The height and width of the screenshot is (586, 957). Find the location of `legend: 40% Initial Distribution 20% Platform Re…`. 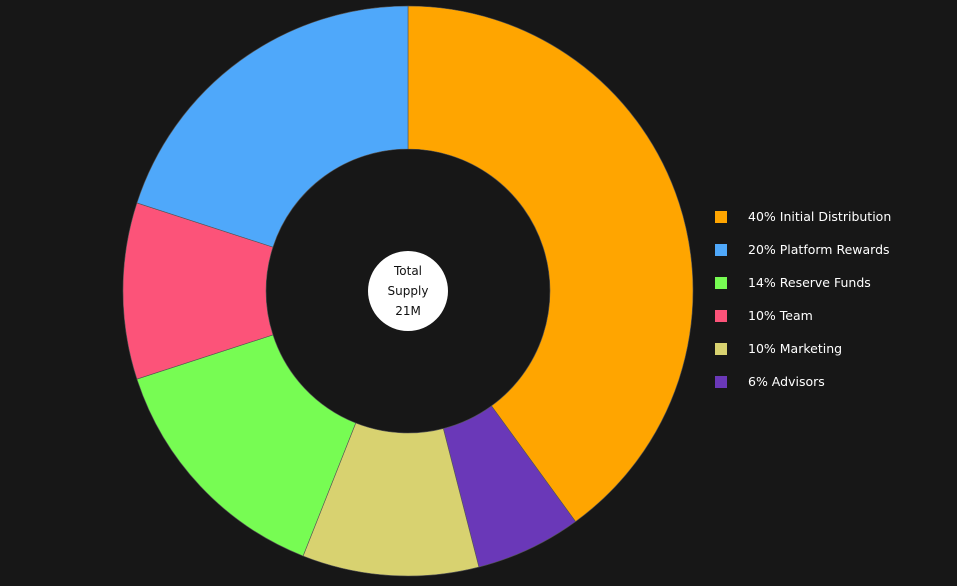

legend: 40% Initial Distribution 20% Platform Re… is located at coordinates (803, 299).